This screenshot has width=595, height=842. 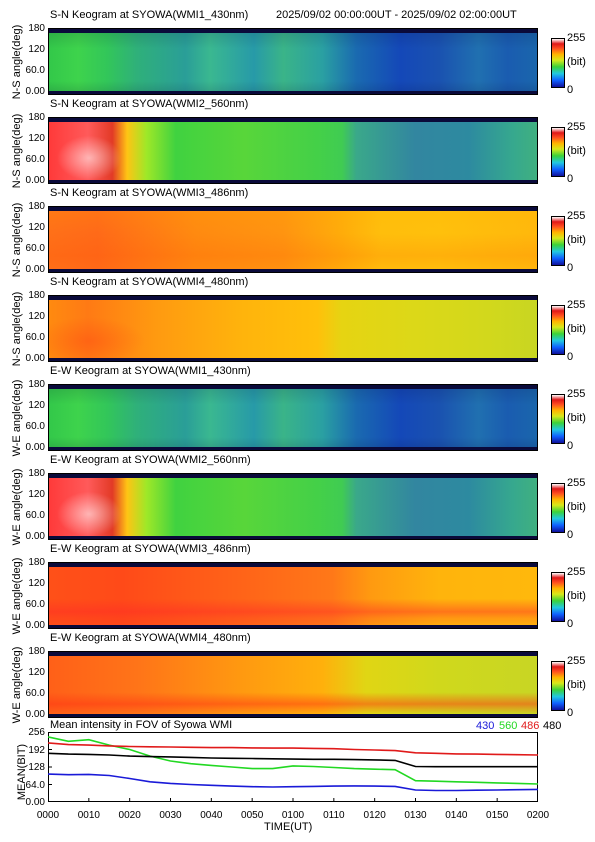 What do you see at coordinates (150, 638) in the screenshot?
I see `panel-title-8: E-W Keogram at SYOWA(WMI4_480nm)` at bounding box center [150, 638].